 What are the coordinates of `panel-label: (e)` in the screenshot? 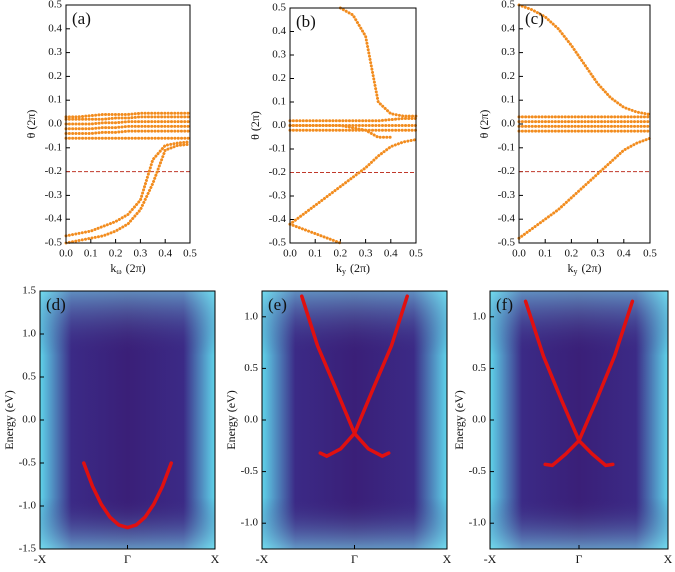 It's located at (277, 304).